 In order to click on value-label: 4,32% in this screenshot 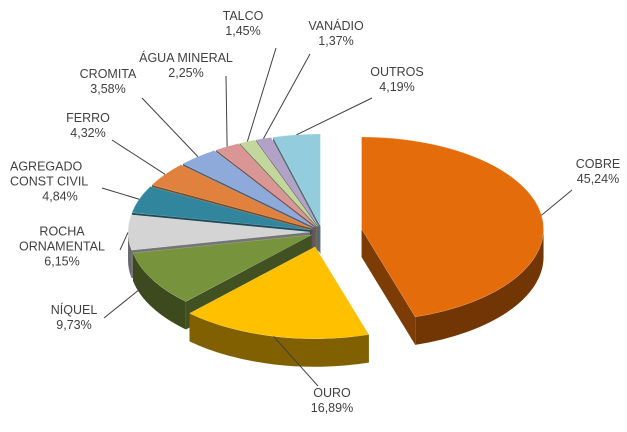, I will do `click(88, 133)`.